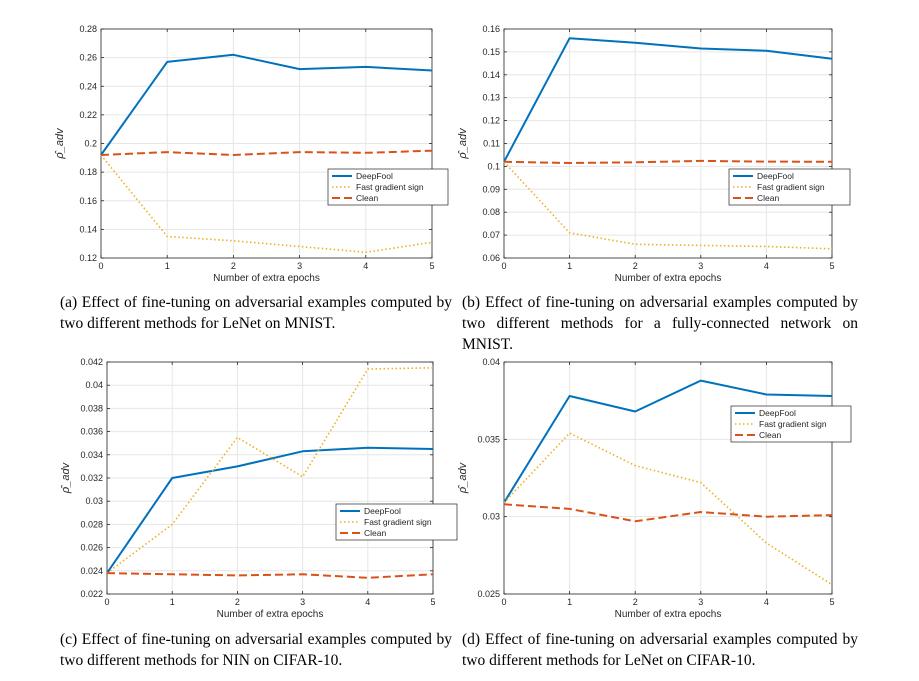 This screenshot has height=681, width=919. What do you see at coordinates (88, 58) in the screenshot?
I see `y-tick-label: 0.26` at bounding box center [88, 58].